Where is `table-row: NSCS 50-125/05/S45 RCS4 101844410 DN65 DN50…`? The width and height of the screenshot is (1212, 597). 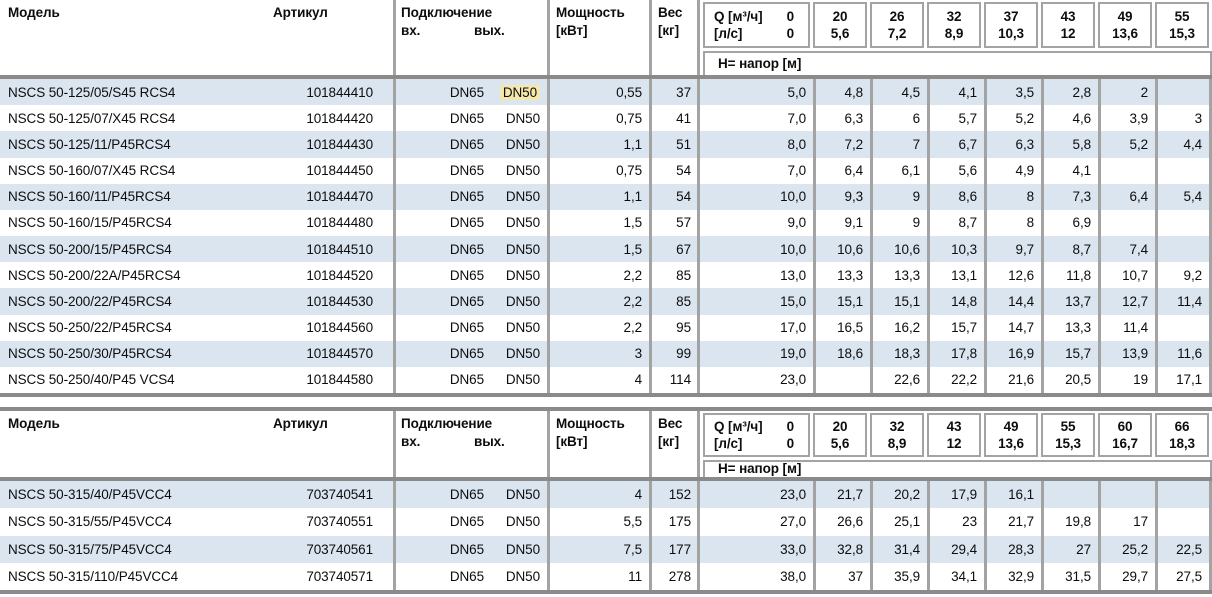 table-row: NSCS 50-125/05/S45 RCS4 101844410 DN65 DN50… is located at coordinates (606, 92).